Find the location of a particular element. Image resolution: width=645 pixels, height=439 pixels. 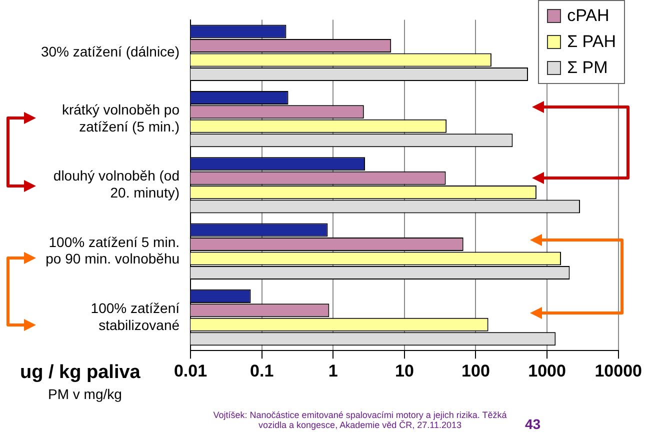

x-tick-label: 0.1 is located at coordinates (262, 370).